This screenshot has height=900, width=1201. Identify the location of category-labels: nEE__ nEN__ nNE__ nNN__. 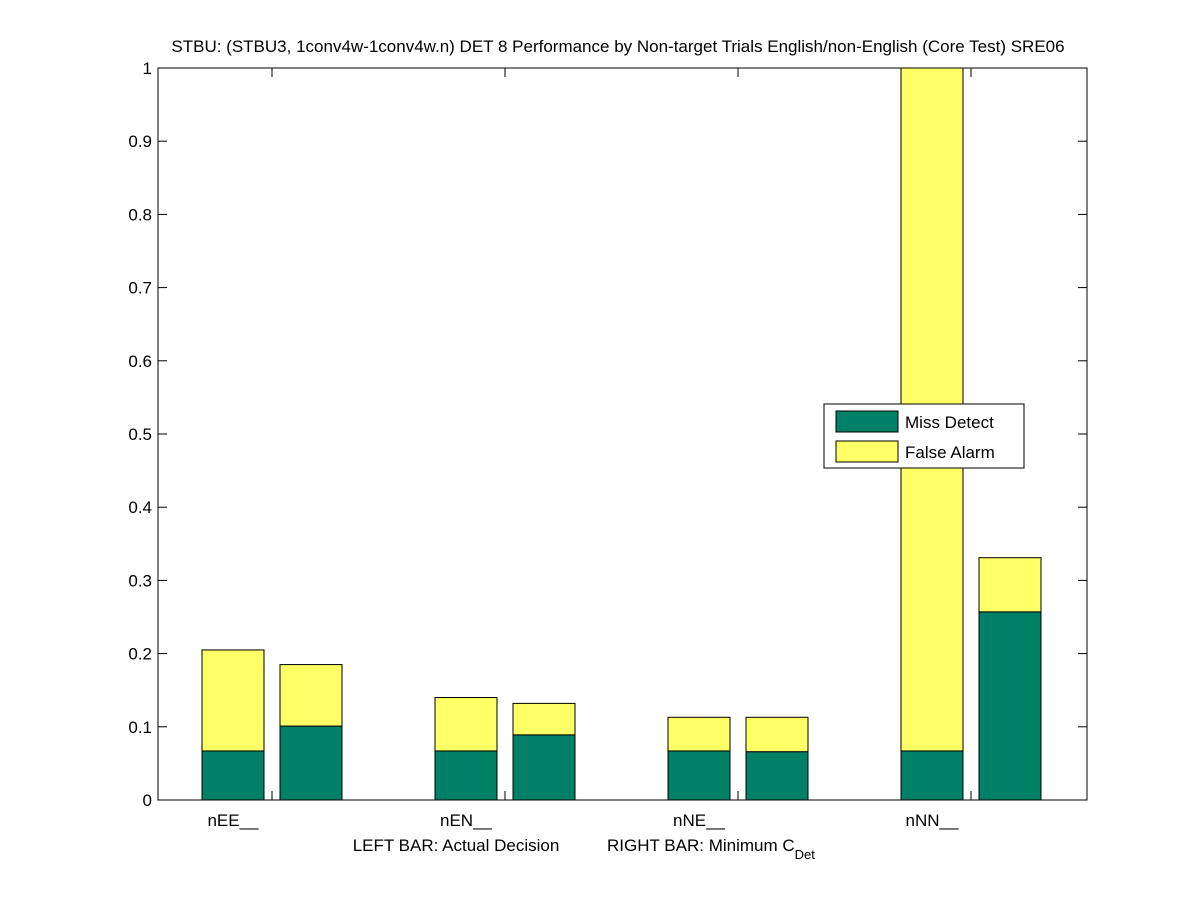
(583, 820).